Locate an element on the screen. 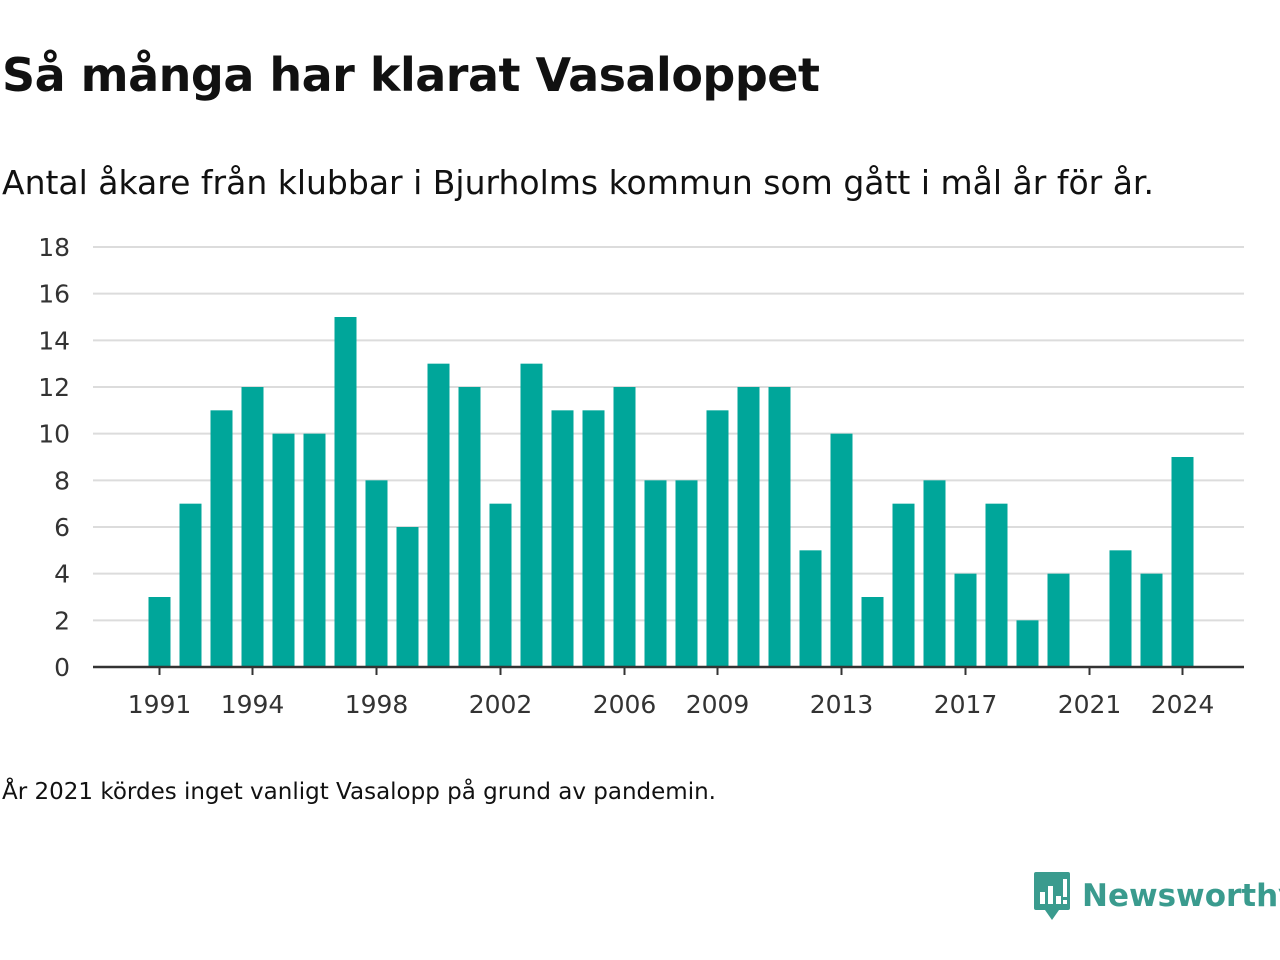 The image size is (1280, 960). bar-2000 is located at coordinates (438, 515).